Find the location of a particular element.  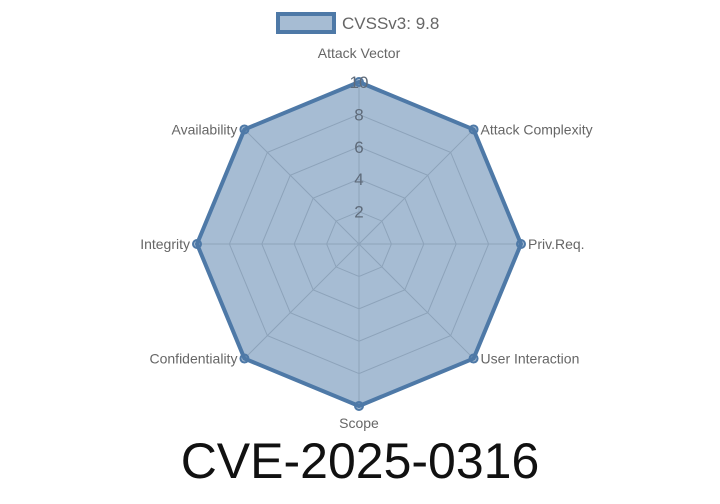

tick-label: 6 is located at coordinates (358, 147).